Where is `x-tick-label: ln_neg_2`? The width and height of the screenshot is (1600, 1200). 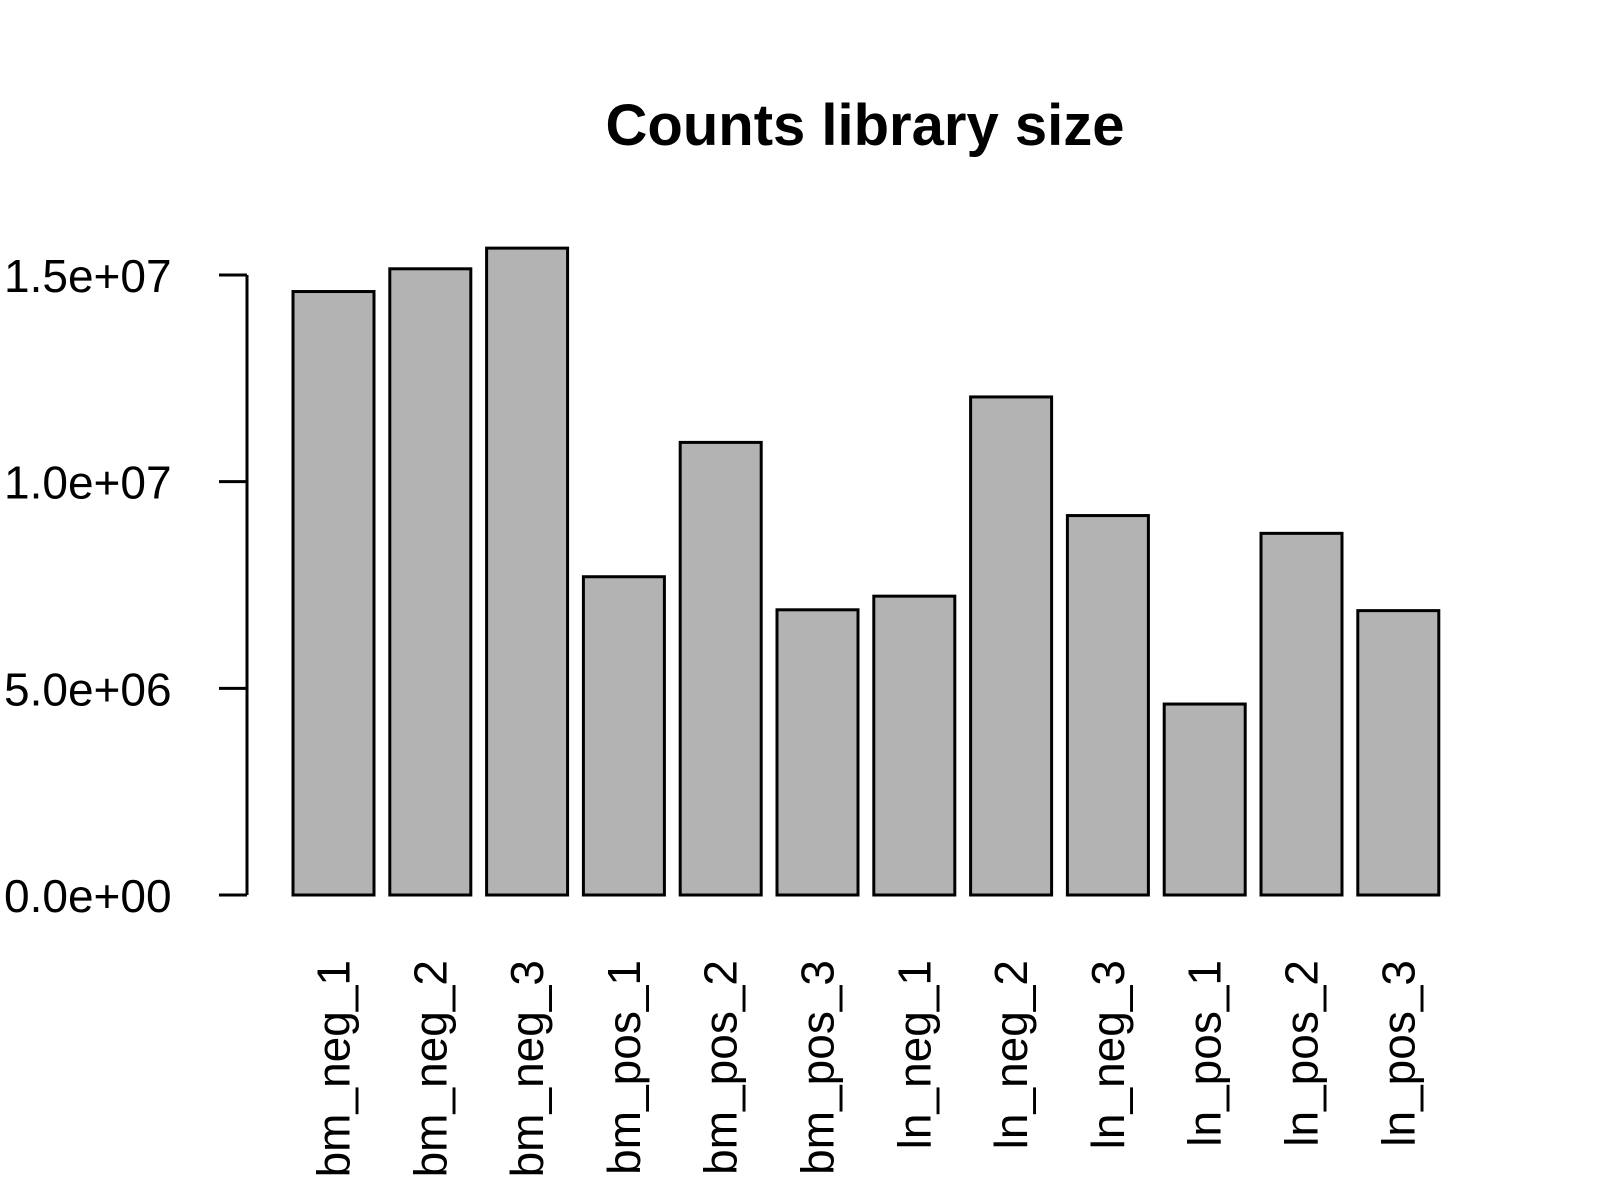
x-tick-label: ln_neg_2 is located at coordinates (1011, 1054).